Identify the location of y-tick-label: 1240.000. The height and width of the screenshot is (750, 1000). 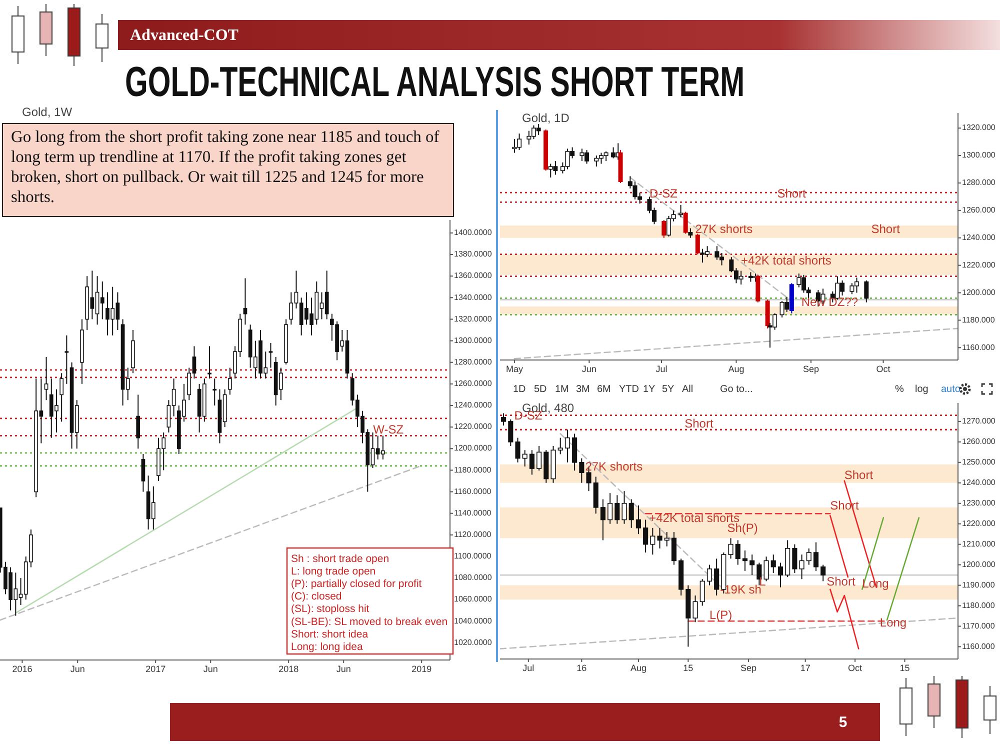
(979, 237).